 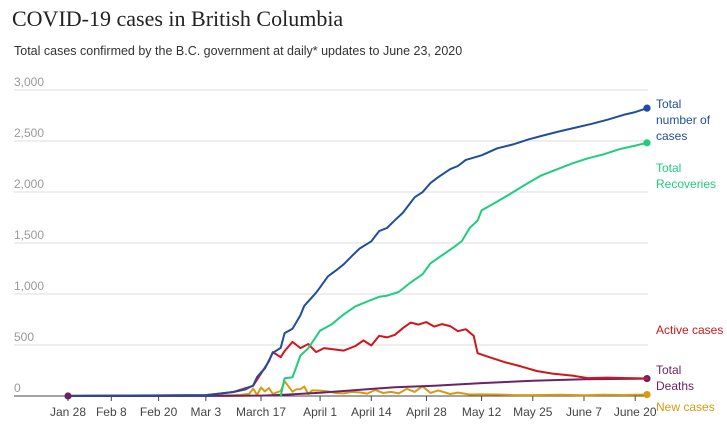 I want to click on x-tick-label: Feb 20, so click(x=159, y=412).